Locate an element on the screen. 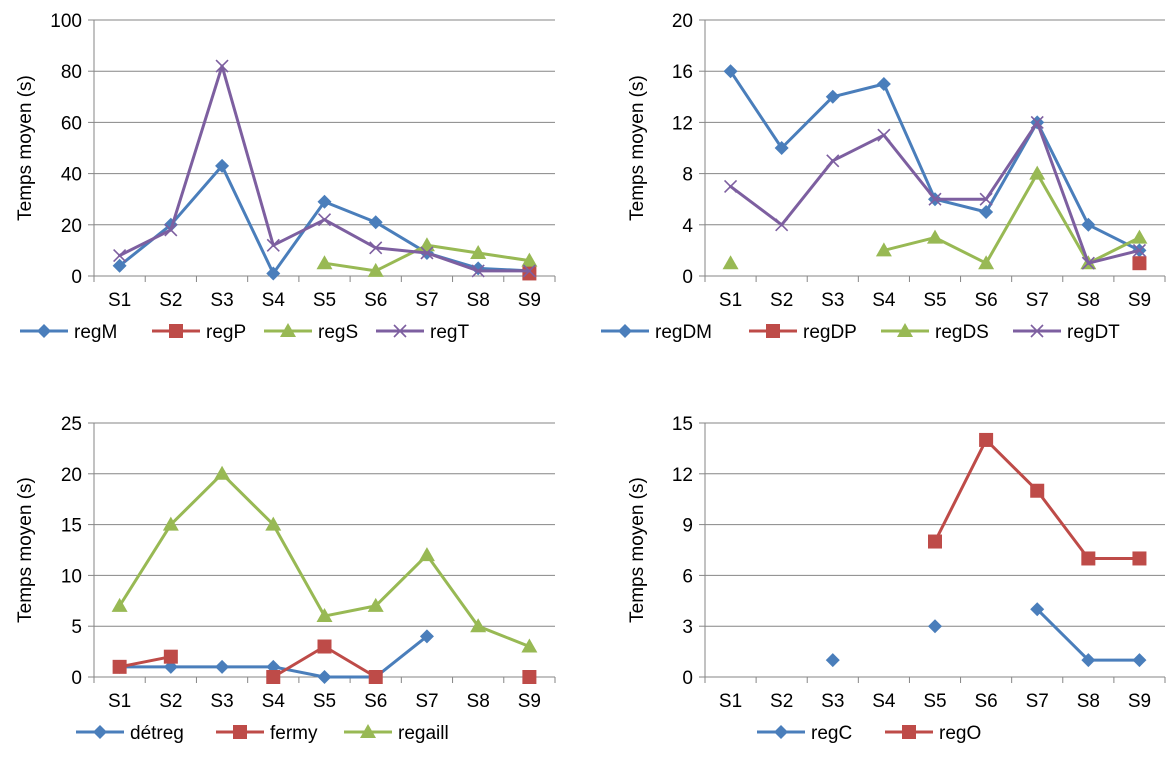 Image resolution: width=1173 pixels, height=769 pixels. legend-label: regT is located at coordinates (449, 332).